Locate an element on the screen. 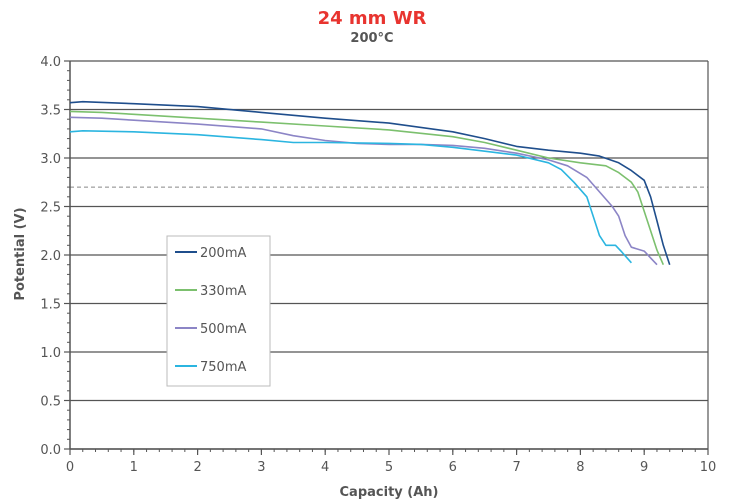  y-tick-label: 1.5 is located at coordinates (50, 305).